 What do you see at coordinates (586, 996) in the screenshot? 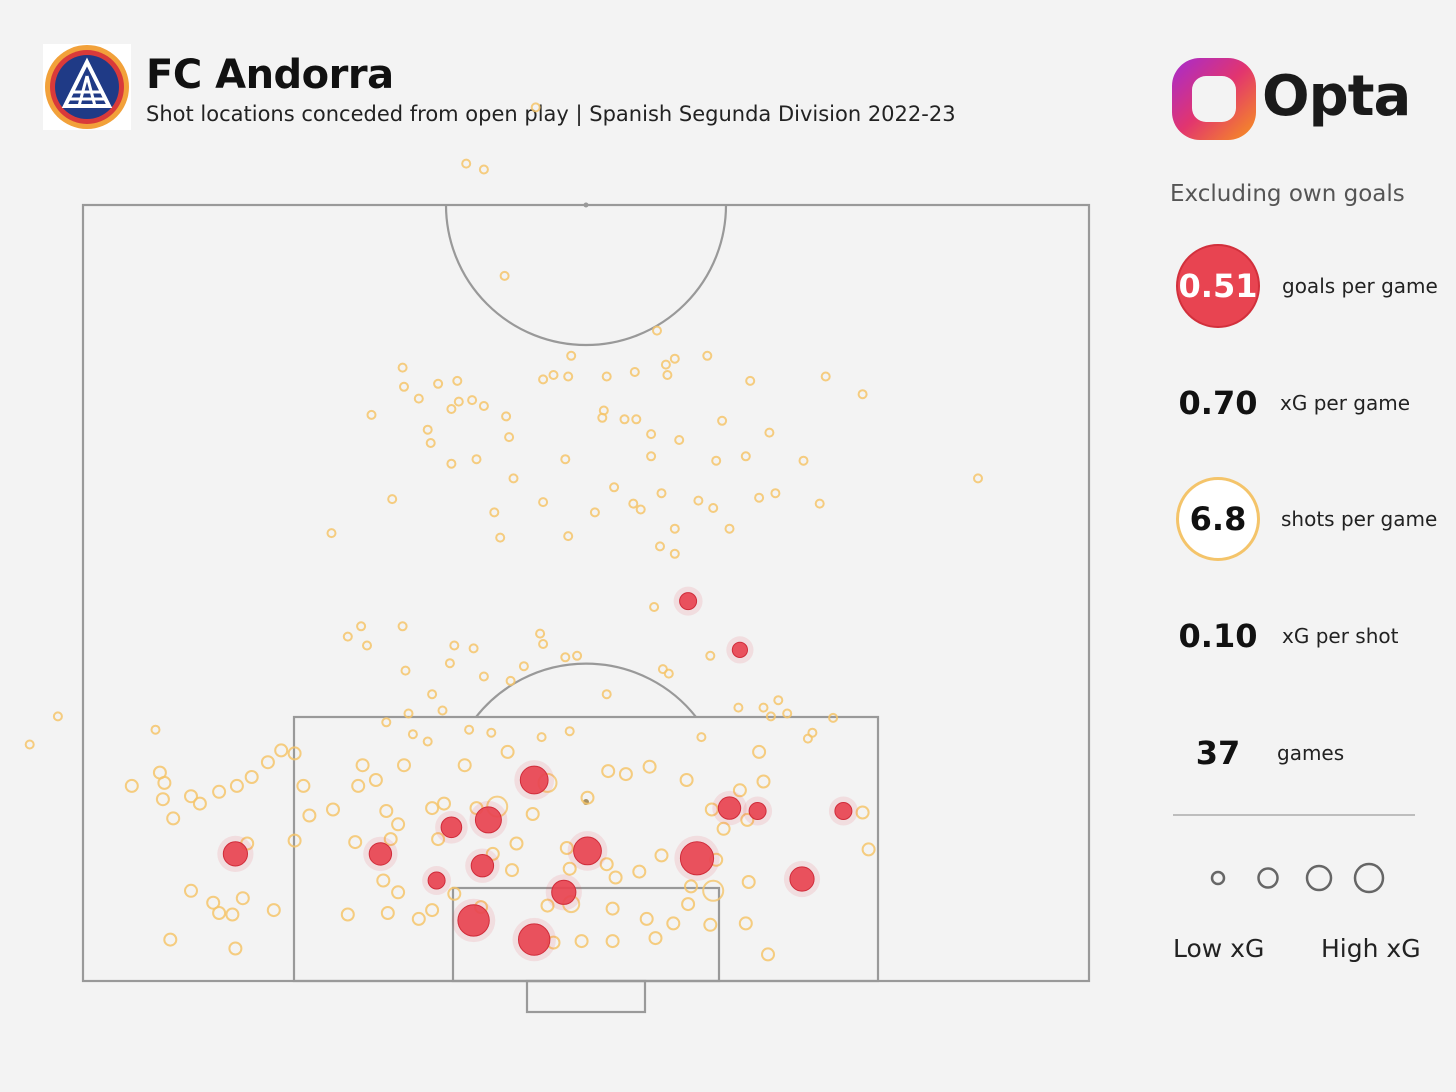
I see `goal` at bounding box center [586, 996].